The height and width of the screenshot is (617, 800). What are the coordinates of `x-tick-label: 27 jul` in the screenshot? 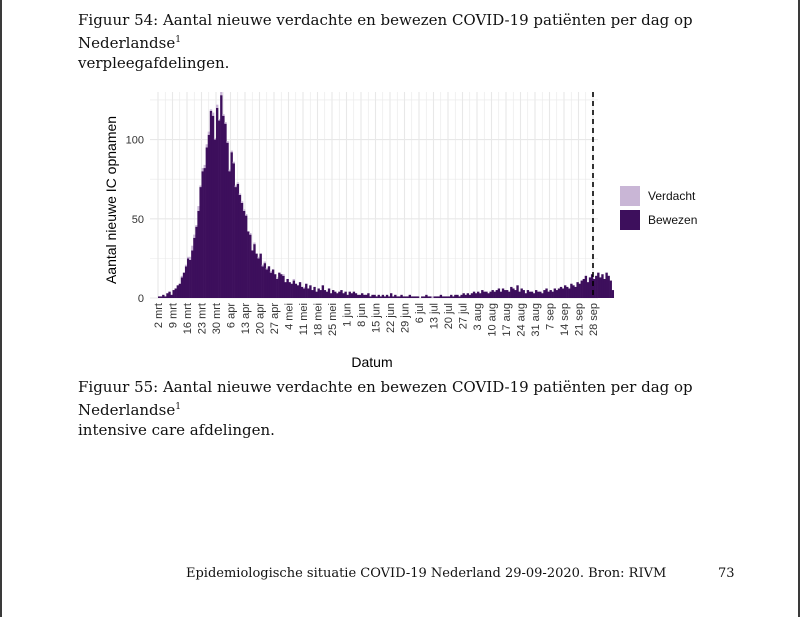 It's located at (464, 316).